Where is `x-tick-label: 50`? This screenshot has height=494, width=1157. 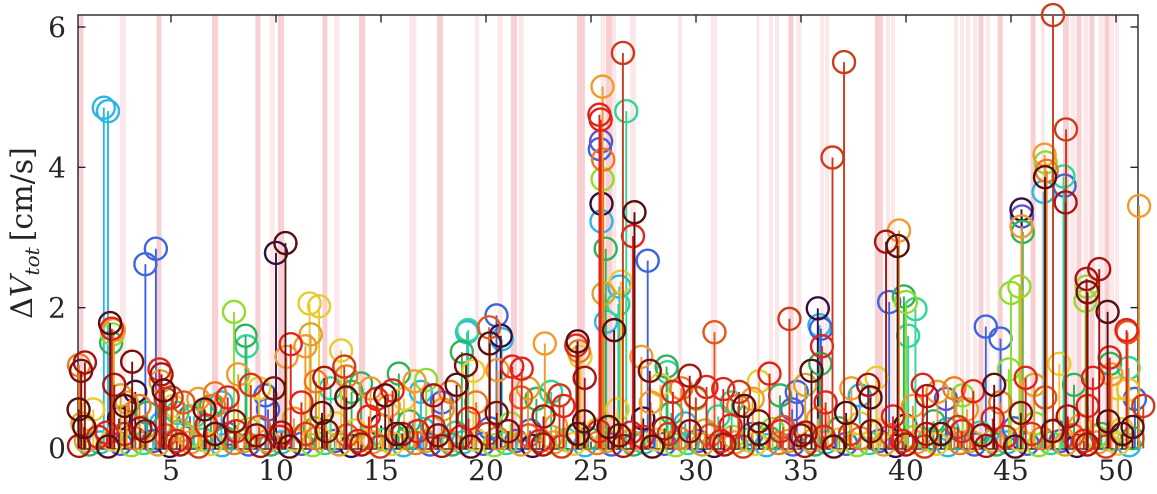
x-tick-label: 50 is located at coordinates (1116, 470).